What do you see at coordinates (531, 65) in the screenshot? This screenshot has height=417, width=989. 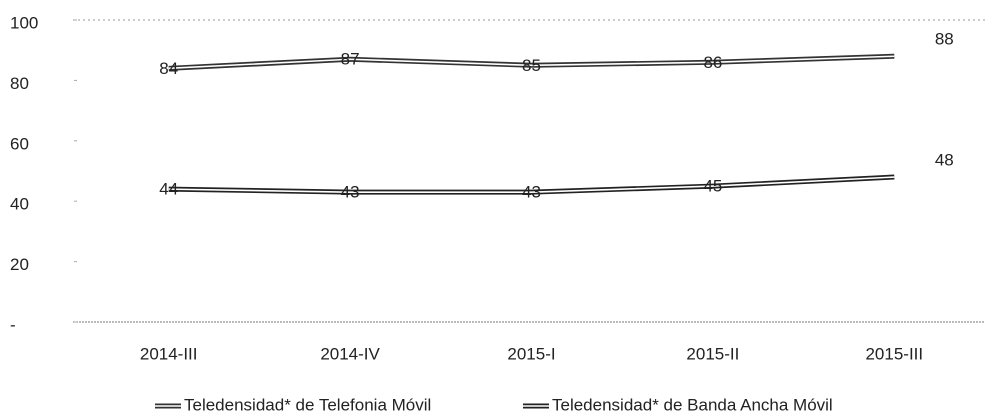 I see `data-label: 85` at bounding box center [531, 65].